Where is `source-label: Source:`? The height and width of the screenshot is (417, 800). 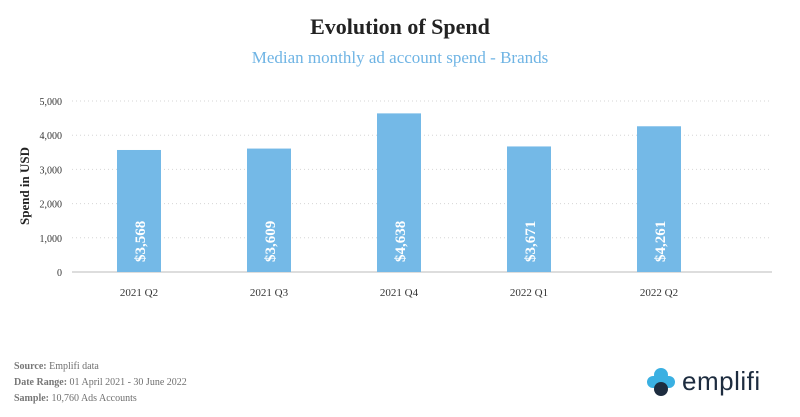
source-label: Source: is located at coordinates (30, 366).